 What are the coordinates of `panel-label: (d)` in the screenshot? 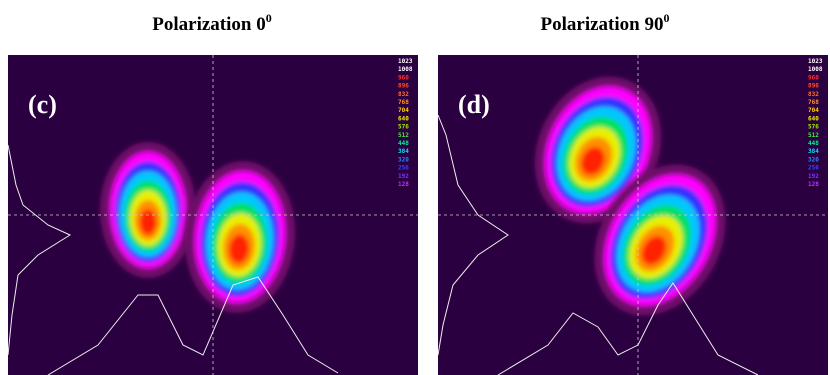 It's located at (474, 104).